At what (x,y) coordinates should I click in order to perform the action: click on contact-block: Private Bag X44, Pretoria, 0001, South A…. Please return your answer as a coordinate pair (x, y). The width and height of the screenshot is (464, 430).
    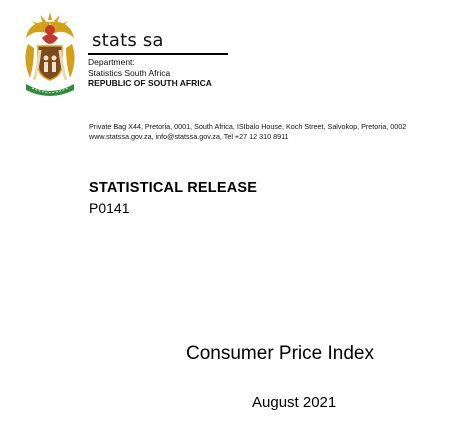
    Looking at the image, I should click on (247, 132).